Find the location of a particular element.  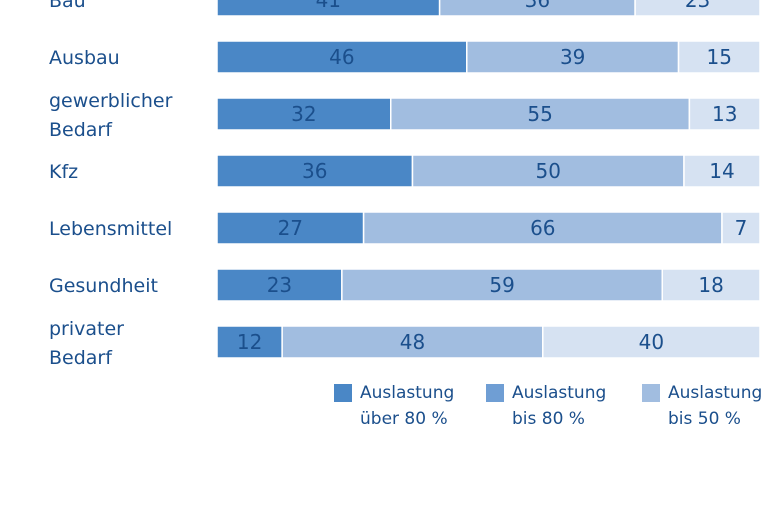

data-label: 39 is located at coordinates (572, 57).